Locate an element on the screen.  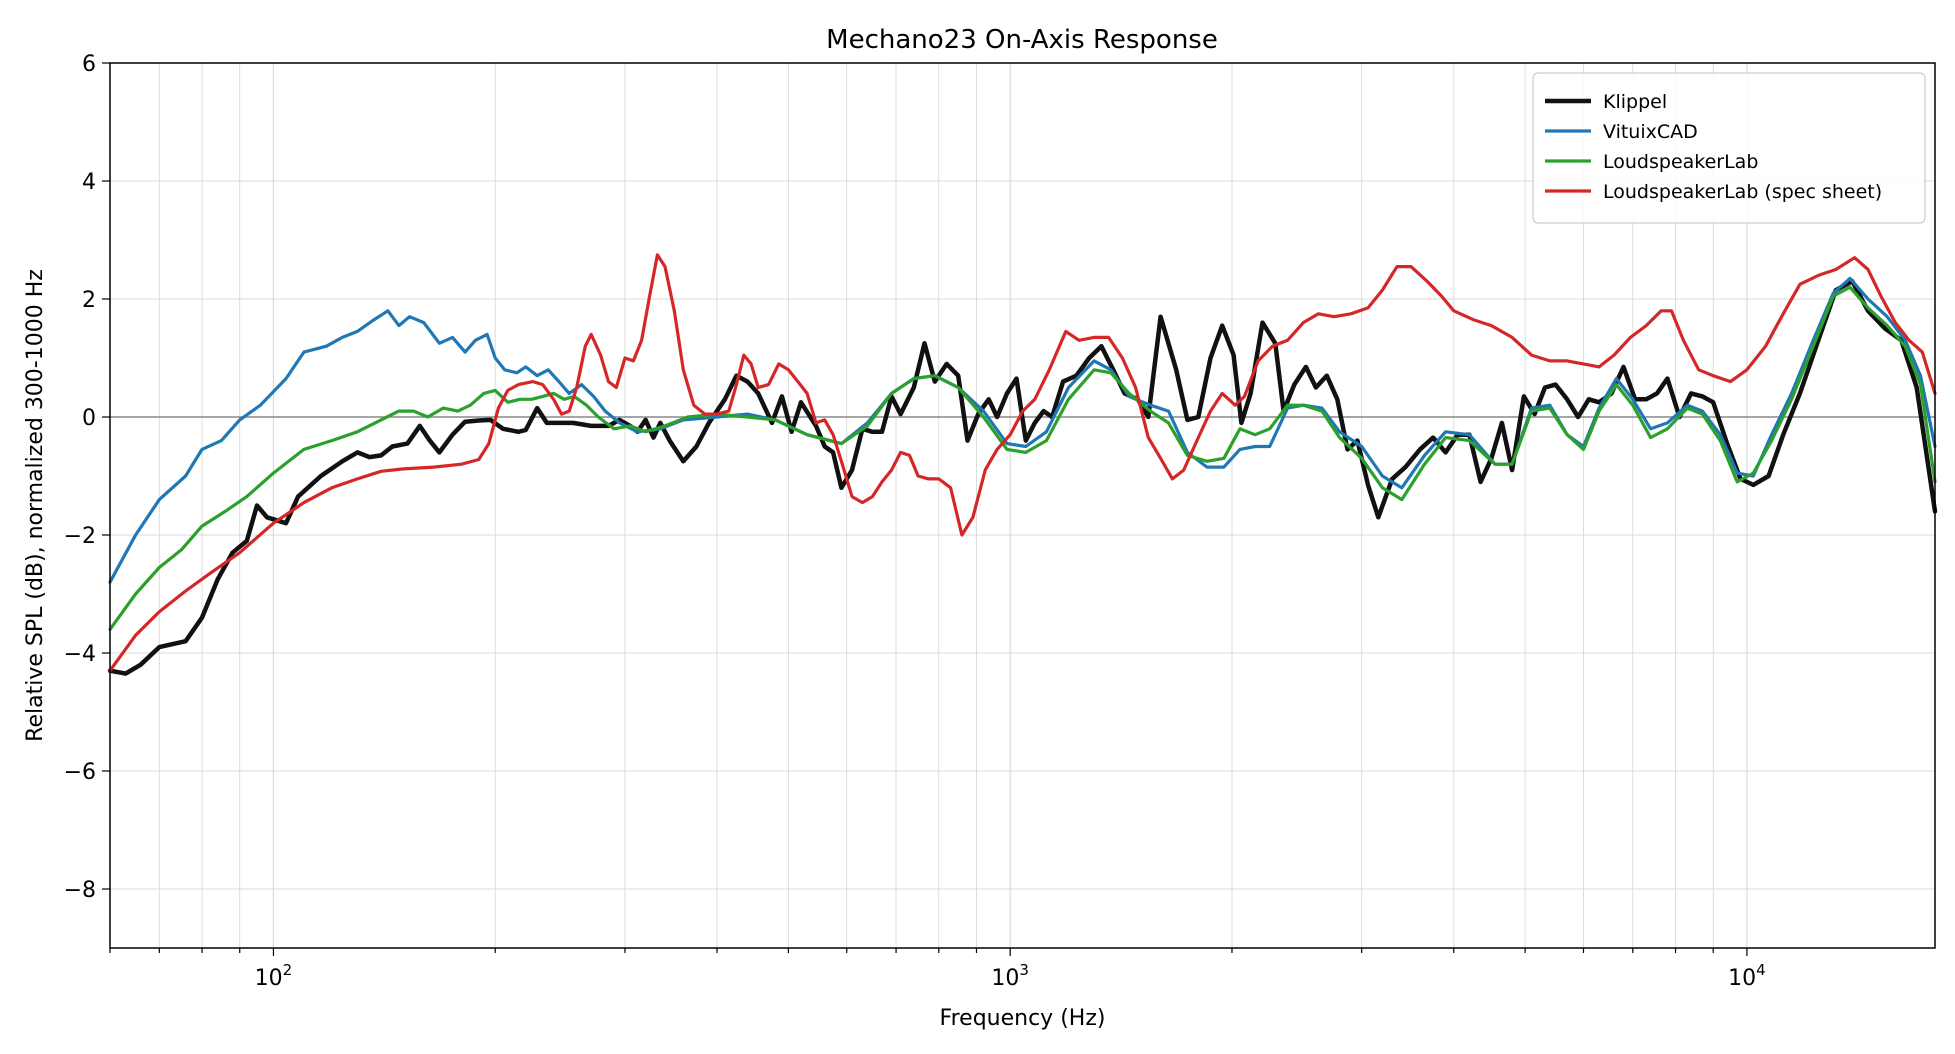
y-tick-label: −6 is located at coordinates (80, 772).